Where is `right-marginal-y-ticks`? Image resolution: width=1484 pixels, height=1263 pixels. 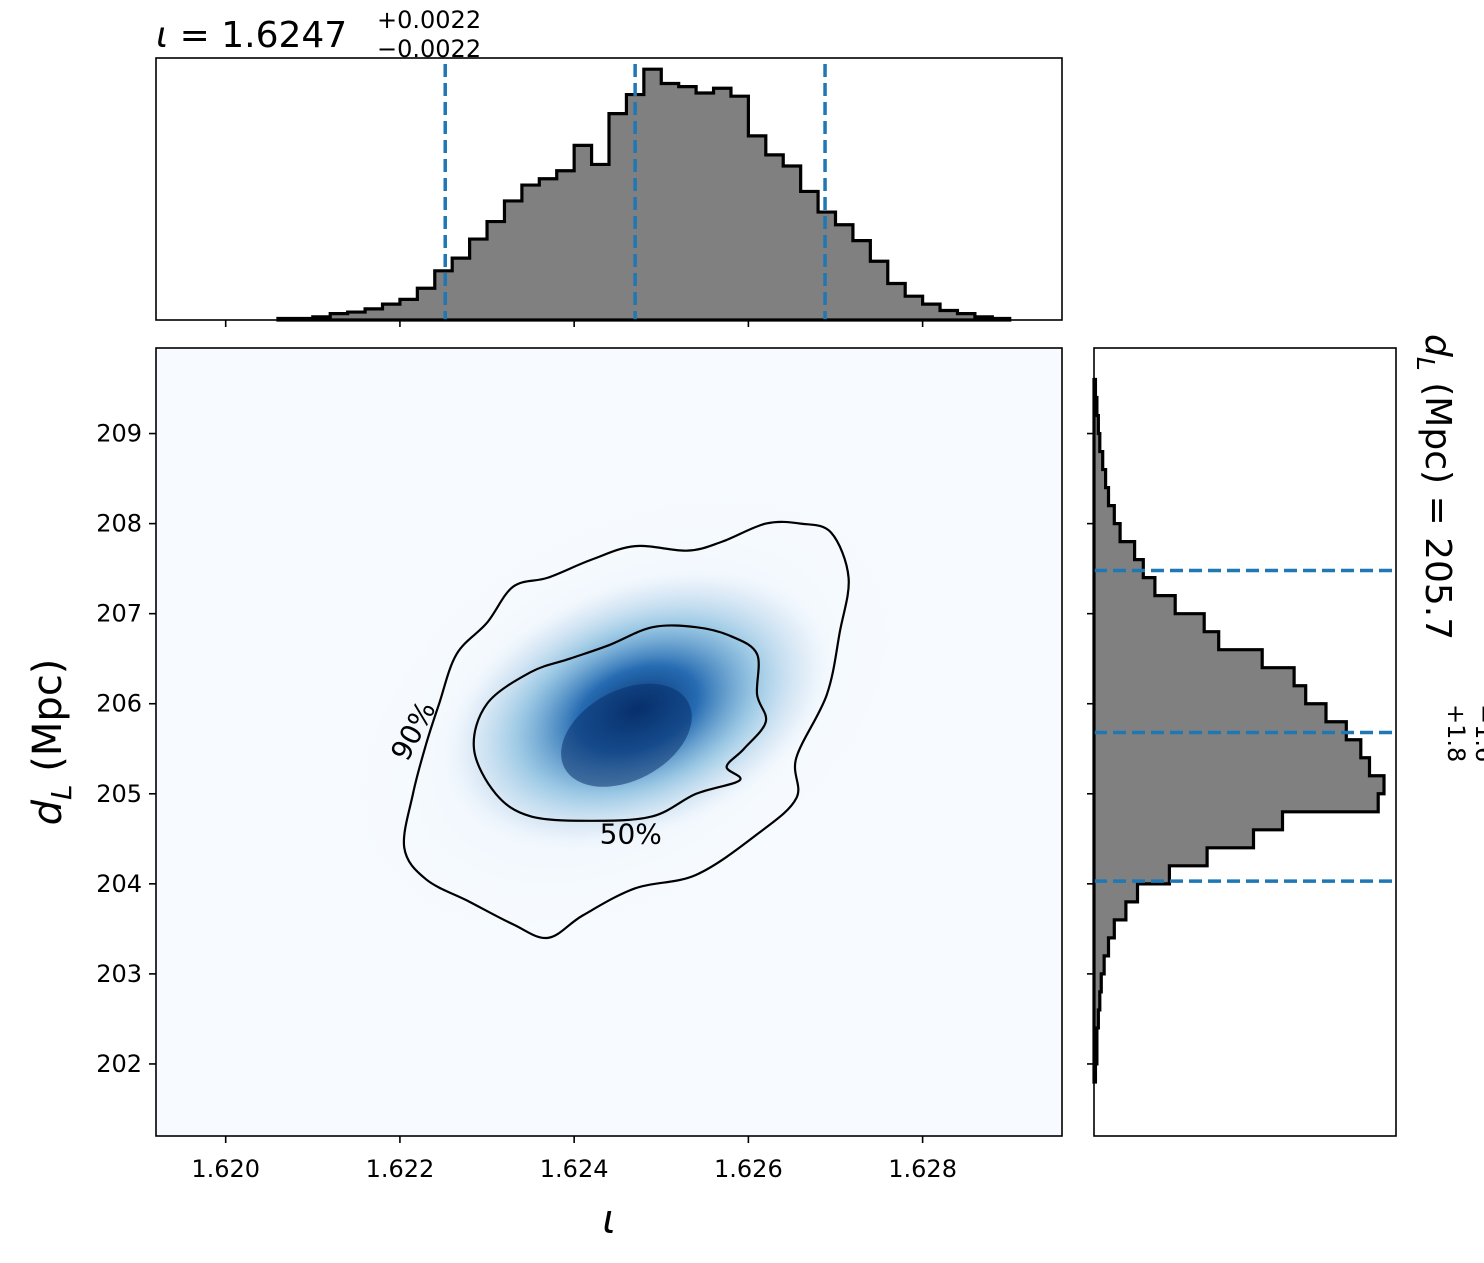 right-marginal-y-ticks is located at coordinates (1090, 748).